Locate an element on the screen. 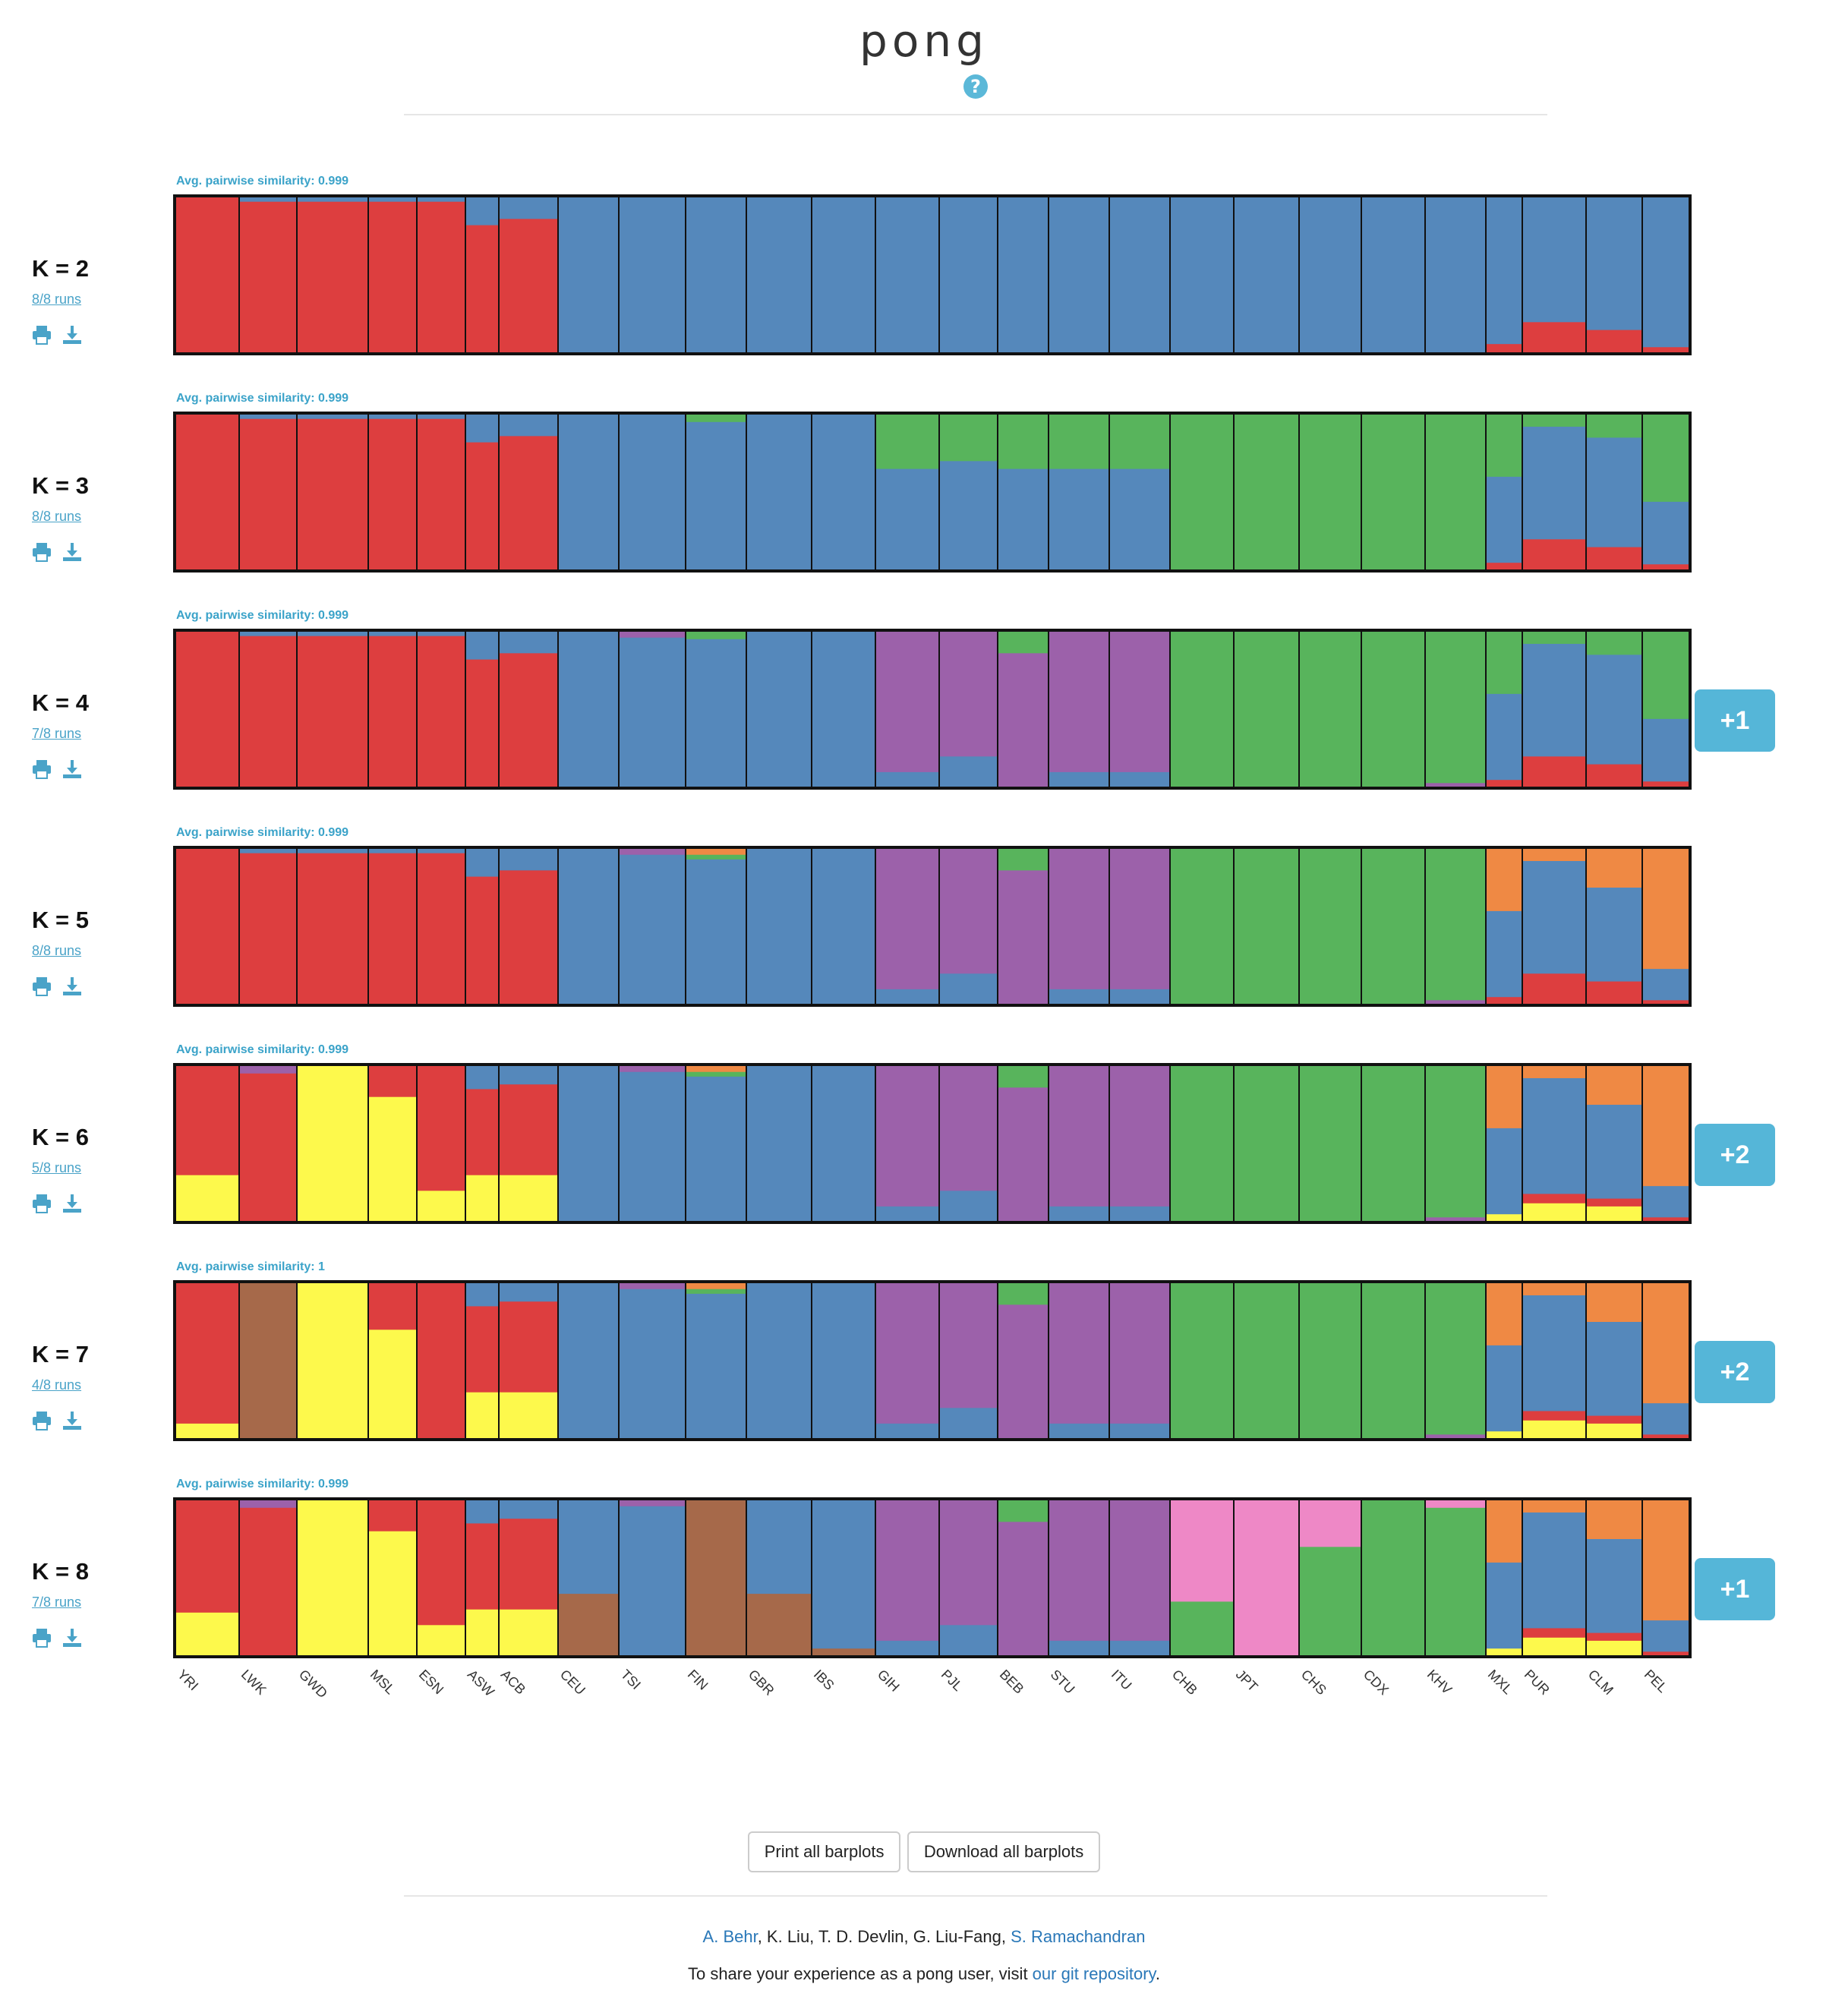  author-link-ramachandran: S. Ramachandran is located at coordinates (1078, 1937).